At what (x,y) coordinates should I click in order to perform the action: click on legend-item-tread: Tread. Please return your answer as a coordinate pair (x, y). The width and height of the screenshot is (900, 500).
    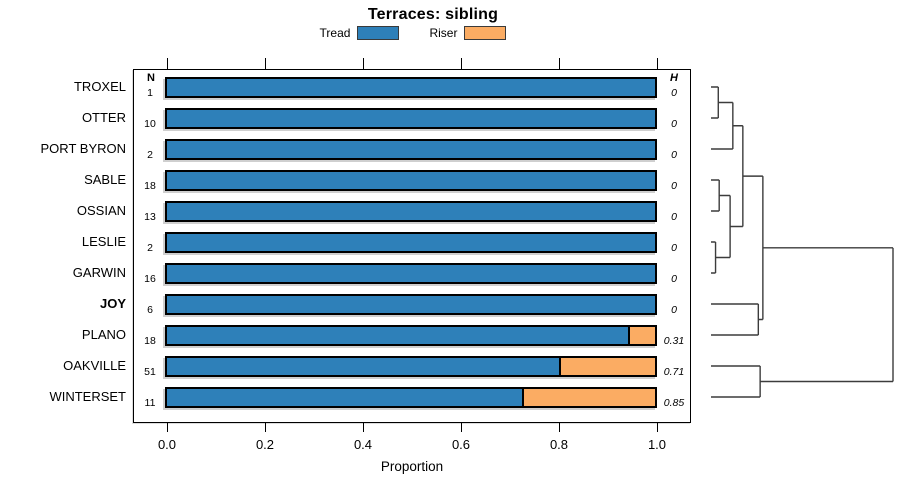
    Looking at the image, I should click on (360, 33).